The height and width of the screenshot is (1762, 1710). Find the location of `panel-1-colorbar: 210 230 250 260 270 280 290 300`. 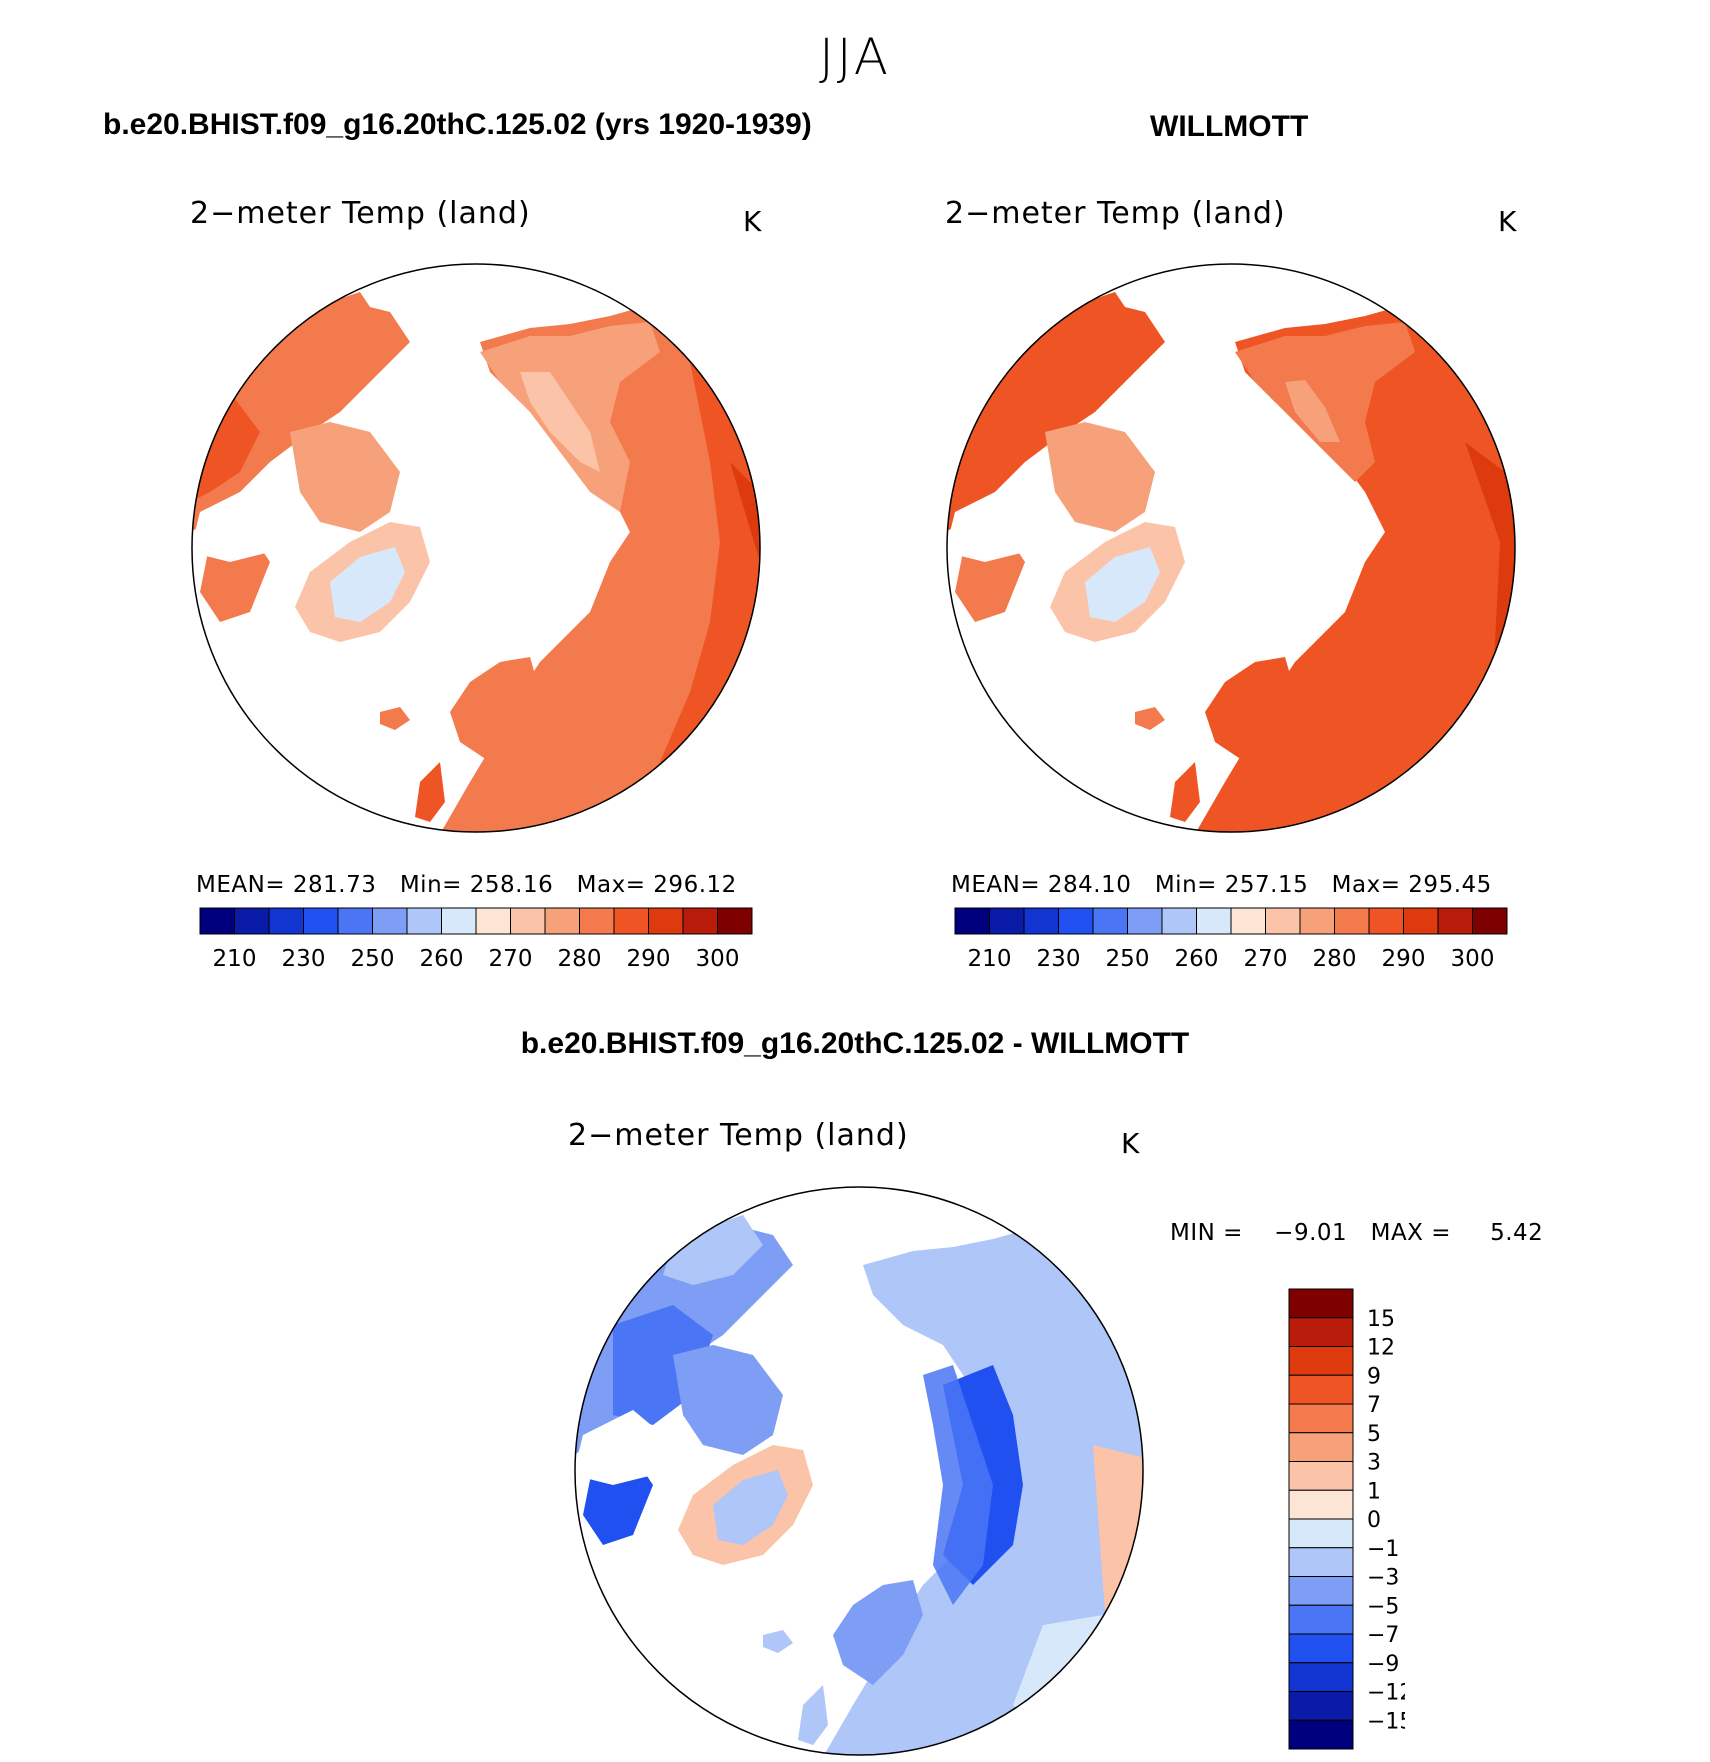

panel-1-colorbar: 210 230 250 260 270 280 290 300 is located at coordinates (476, 939).